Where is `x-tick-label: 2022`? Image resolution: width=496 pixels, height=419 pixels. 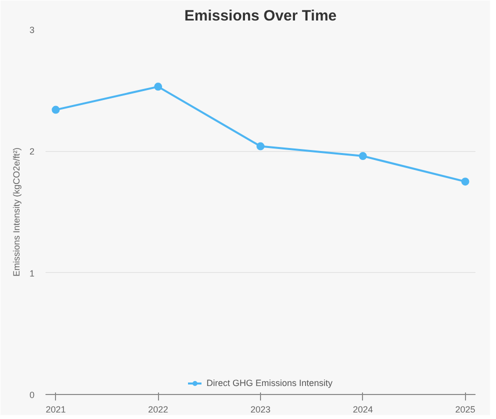 x-tick-label: 2022 is located at coordinates (158, 409).